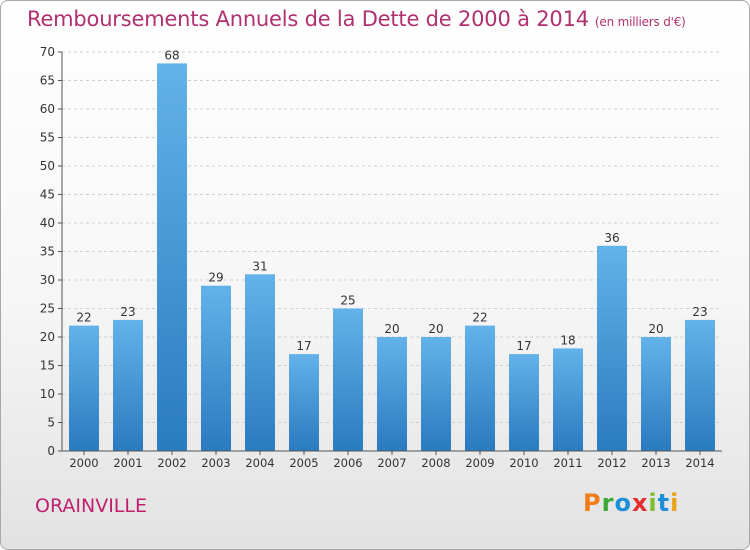  I want to click on x-tick-label: 2007, so click(391, 463).